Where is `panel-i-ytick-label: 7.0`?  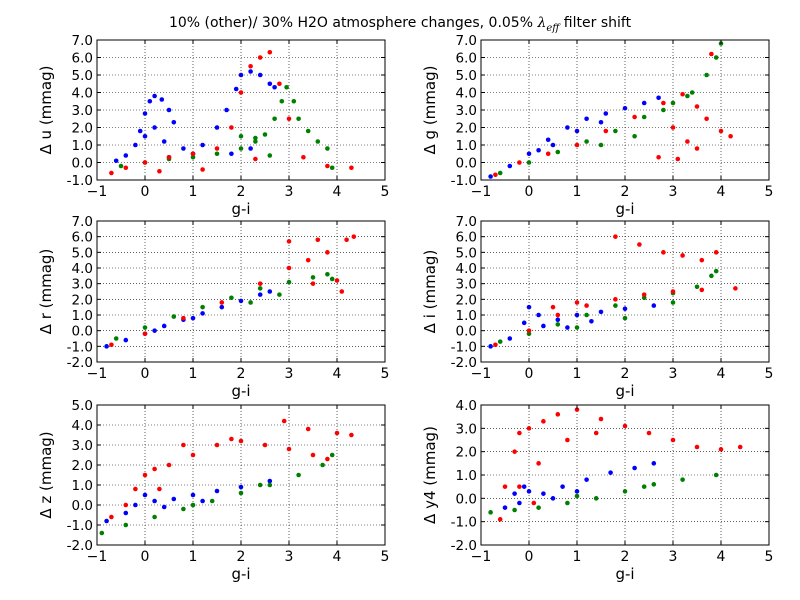
panel-i-ytick-label: 7.0 is located at coordinates (466, 222).